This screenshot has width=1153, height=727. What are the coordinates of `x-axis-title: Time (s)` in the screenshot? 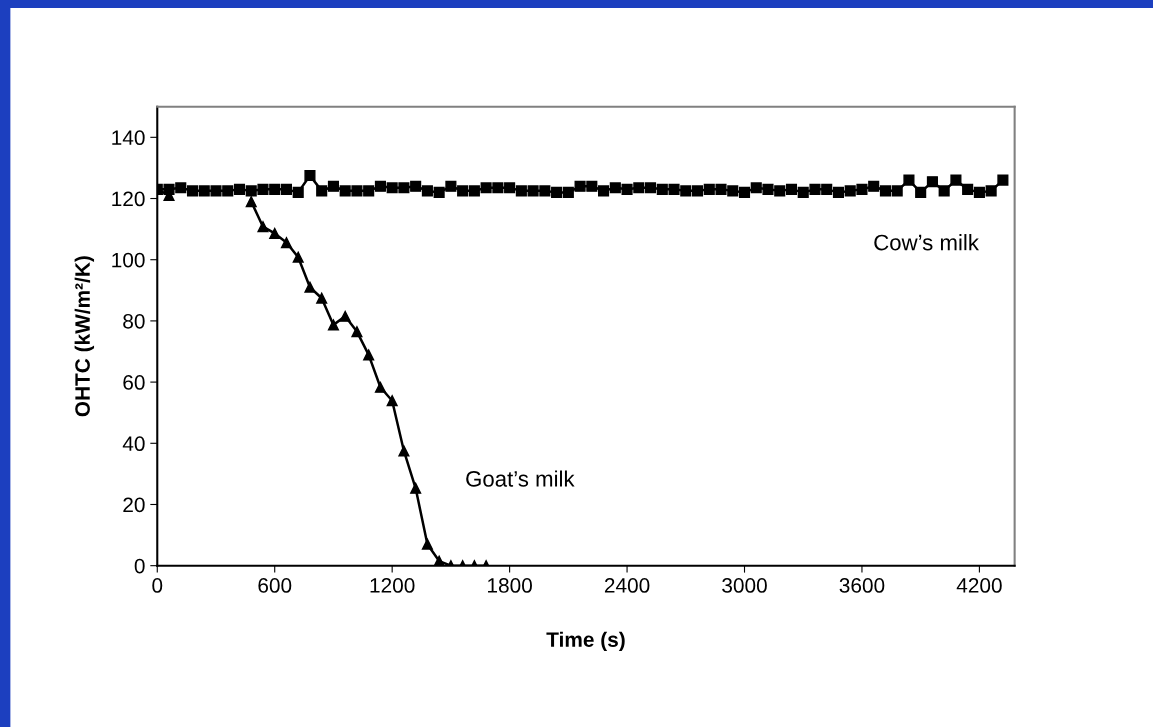 It's located at (585, 641).